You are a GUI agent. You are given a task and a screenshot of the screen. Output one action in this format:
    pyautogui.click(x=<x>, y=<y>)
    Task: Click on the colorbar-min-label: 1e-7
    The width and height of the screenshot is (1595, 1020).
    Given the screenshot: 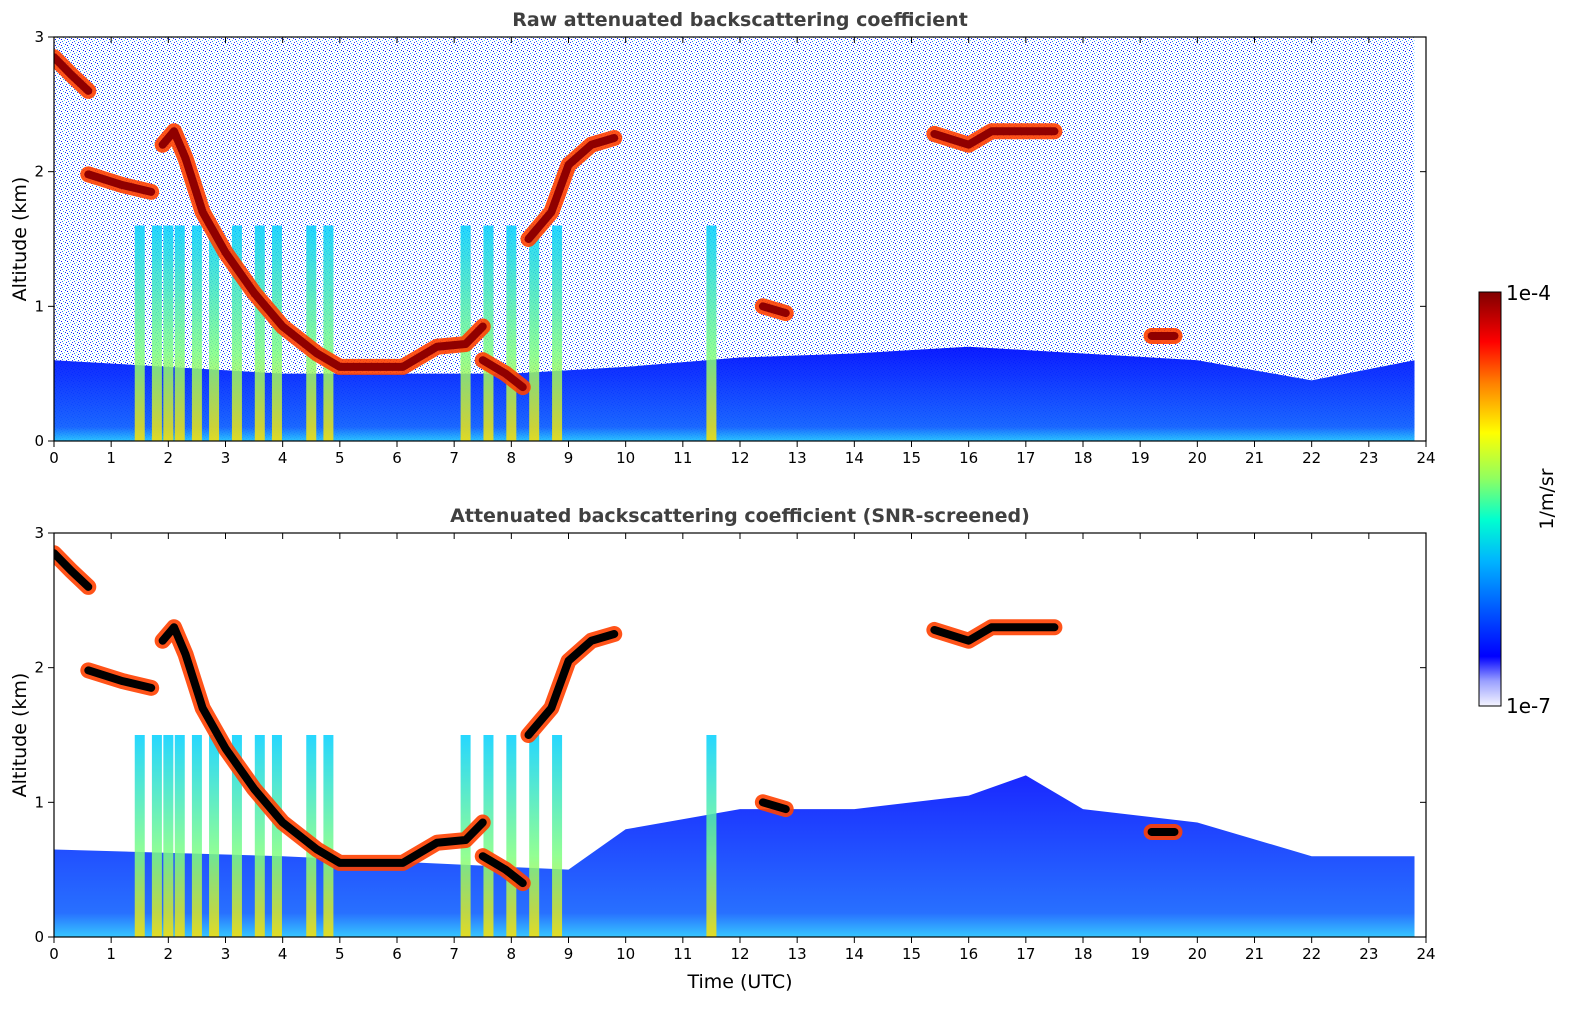 What is the action you would take?
    pyautogui.click(x=1528, y=706)
    